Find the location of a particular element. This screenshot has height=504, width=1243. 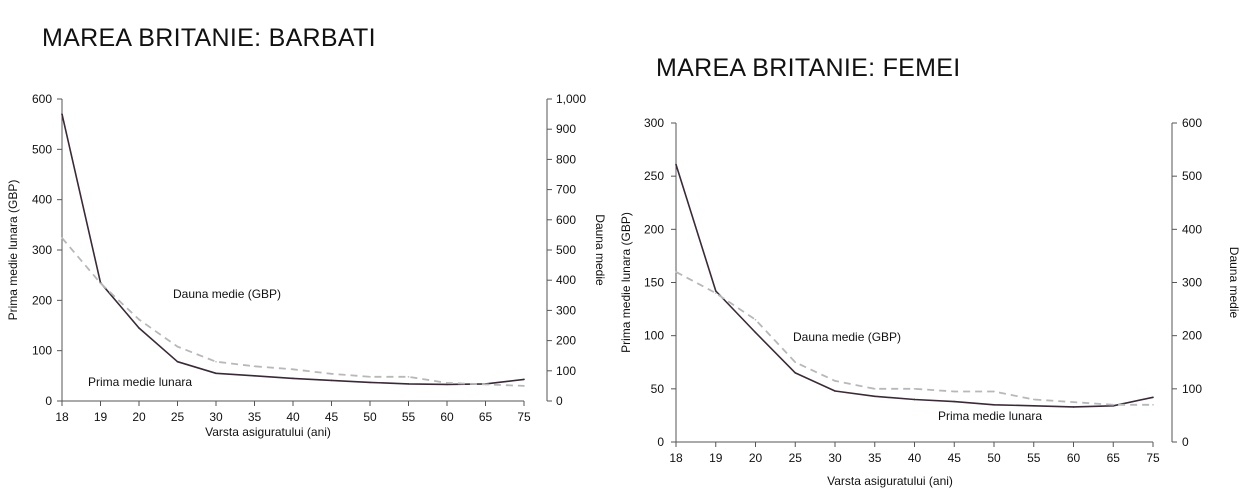

barbati-y-tick-label-left: 200 is located at coordinates (42, 300).